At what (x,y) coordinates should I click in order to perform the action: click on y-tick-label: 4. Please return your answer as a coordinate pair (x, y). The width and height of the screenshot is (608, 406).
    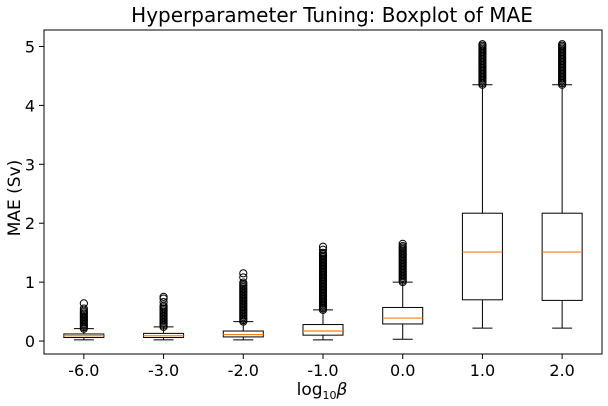
    Looking at the image, I should click on (30, 105).